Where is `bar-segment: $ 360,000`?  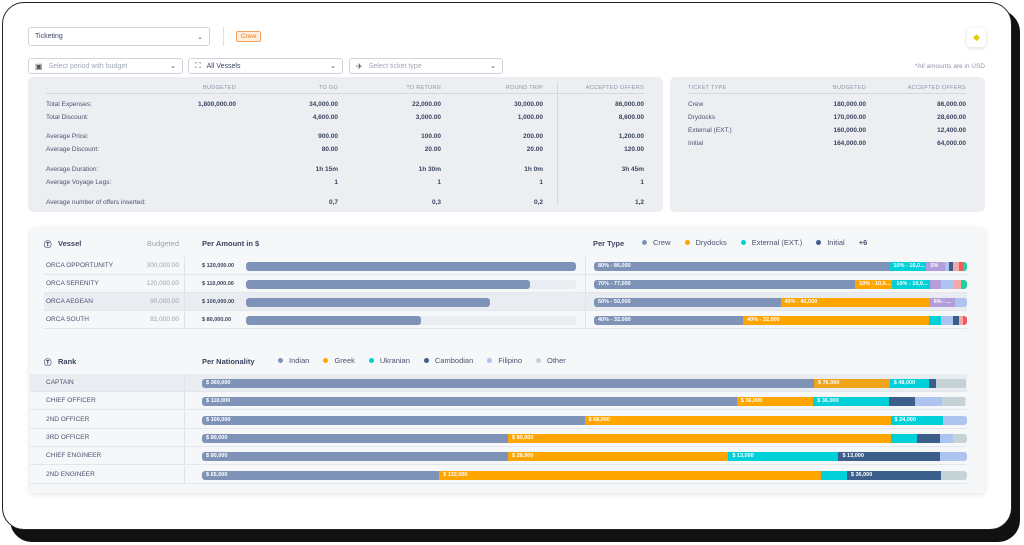
bar-segment: $ 360,000 is located at coordinates (508, 383).